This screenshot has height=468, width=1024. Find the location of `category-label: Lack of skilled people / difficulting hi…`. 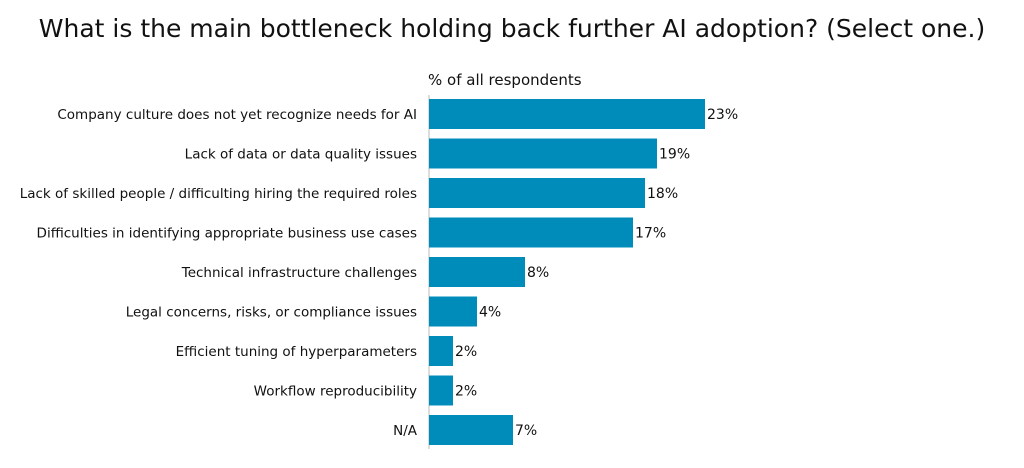

category-label: Lack of skilled people / difficulting hi… is located at coordinates (218, 194).